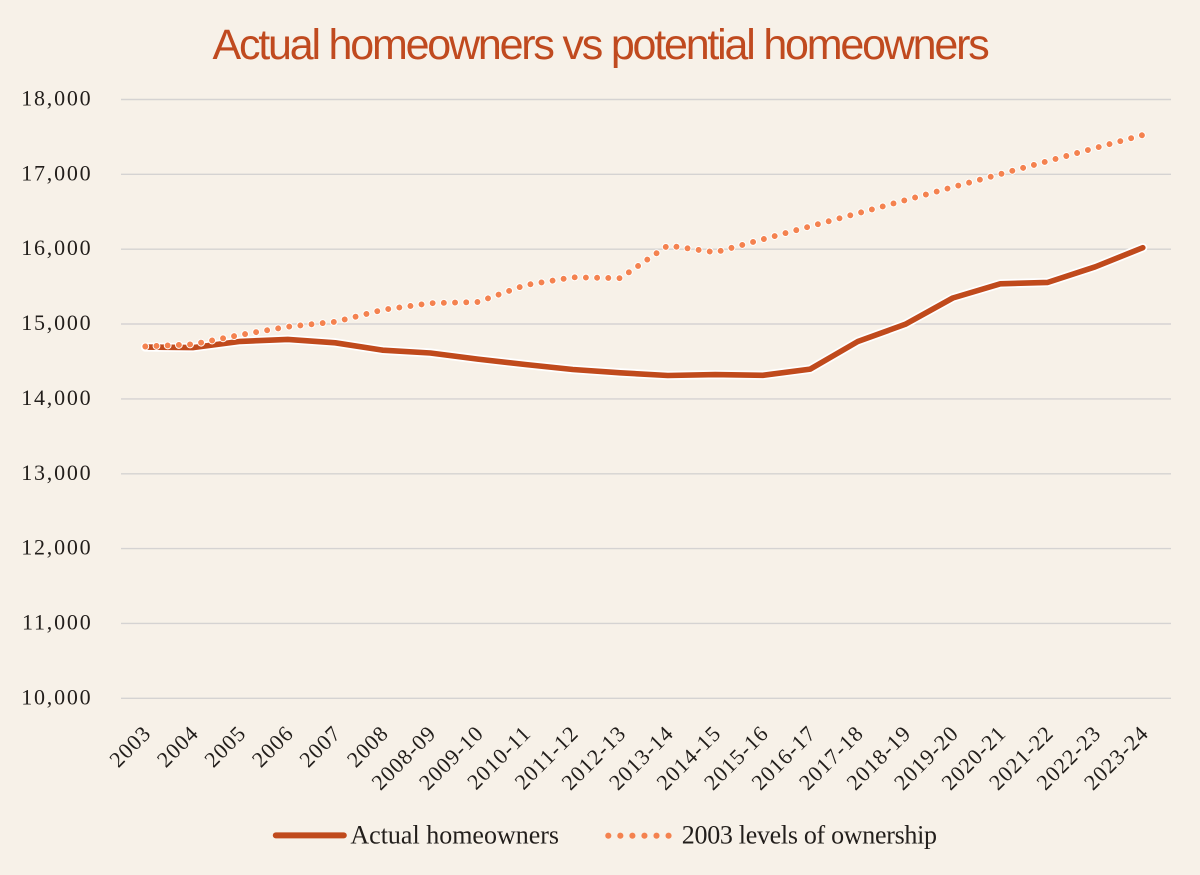 Image resolution: width=1200 pixels, height=875 pixels. I want to click on svg-text: 11,000, so click(57, 621).